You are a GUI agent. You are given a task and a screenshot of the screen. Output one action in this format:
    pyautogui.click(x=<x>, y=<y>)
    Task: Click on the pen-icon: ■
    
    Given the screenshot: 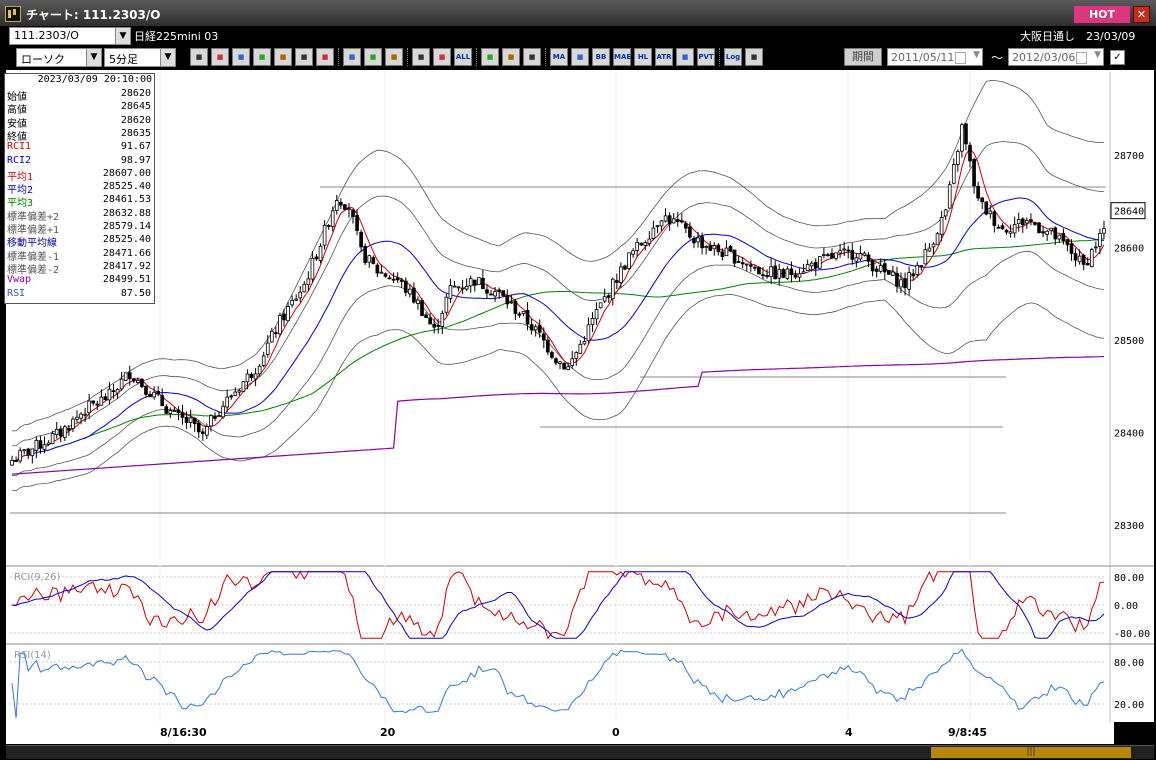 What is the action you would take?
    pyautogui.click(x=352, y=57)
    